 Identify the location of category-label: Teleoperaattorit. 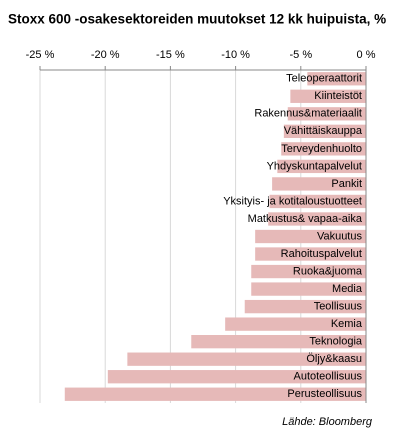
(324, 79).